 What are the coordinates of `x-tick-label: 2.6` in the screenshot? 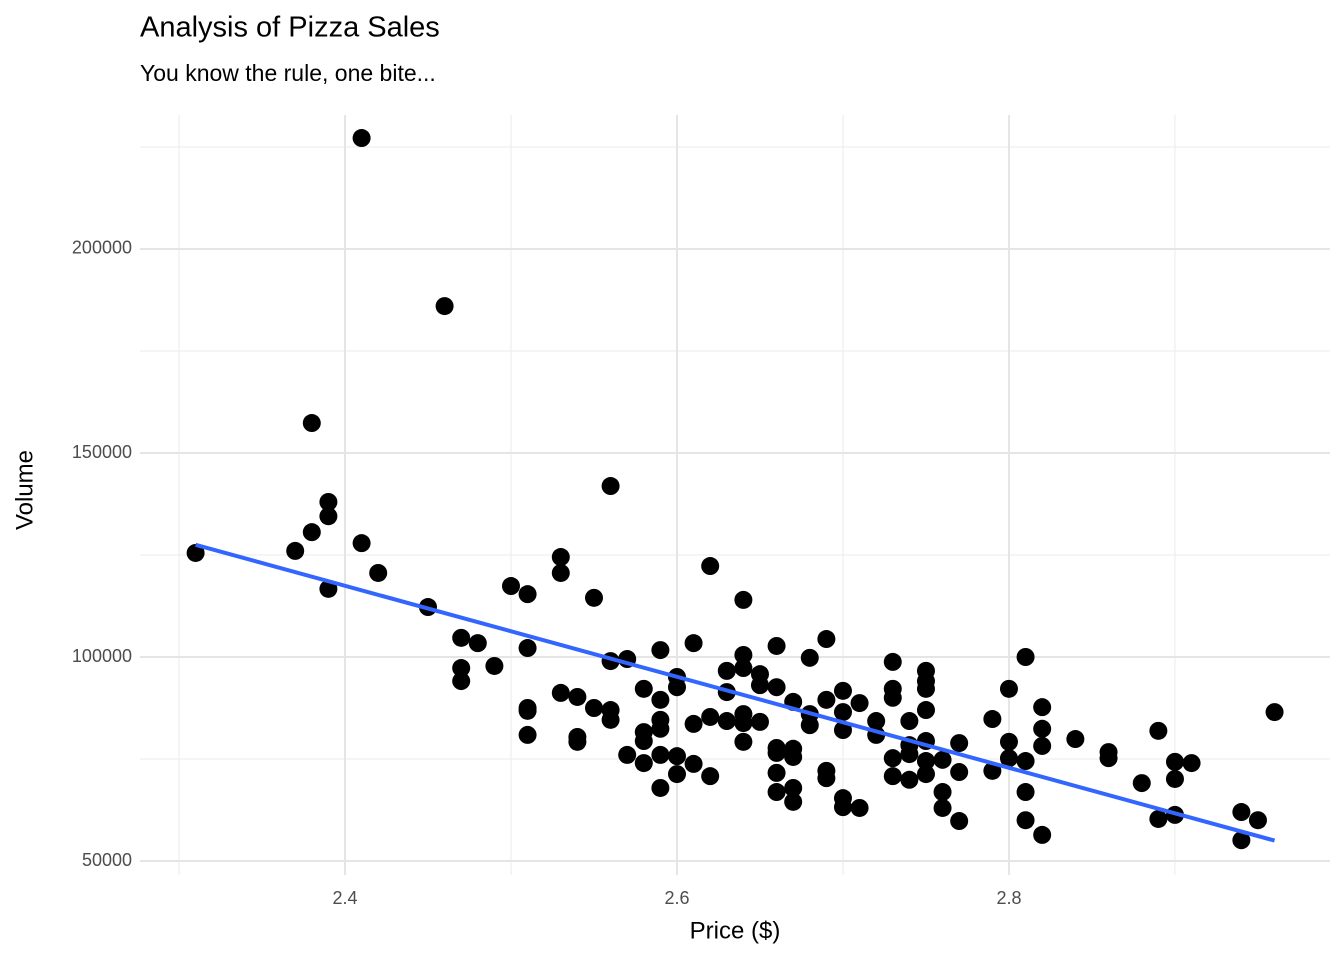 It's located at (676, 898).